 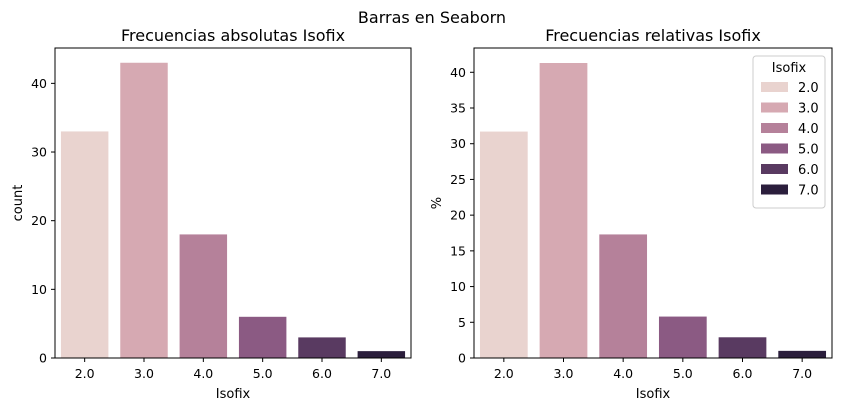 What do you see at coordinates (432, 17) in the screenshot?
I see `figure-suptitle: Barras en Seaborn` at bounding box center [432, 17].